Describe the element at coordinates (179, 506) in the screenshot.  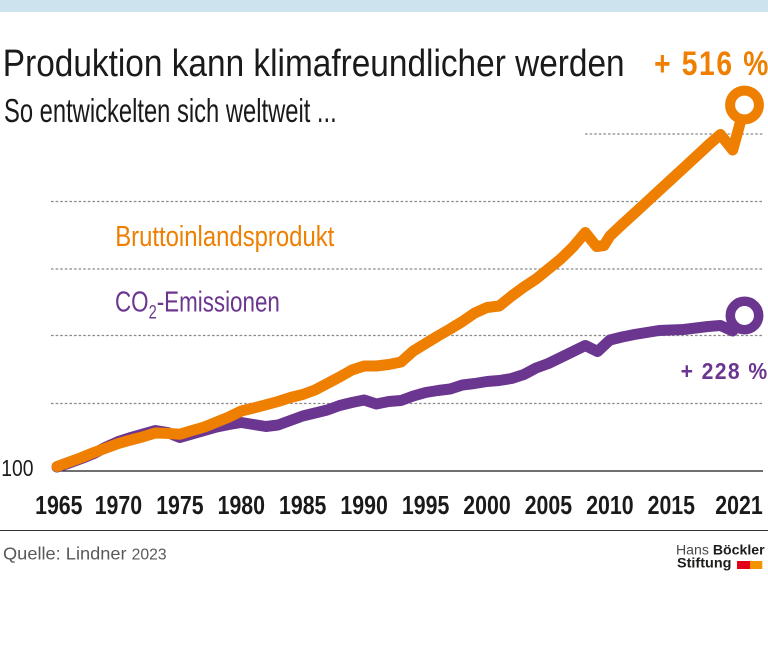
I see `svg-text: 1975` at that location.